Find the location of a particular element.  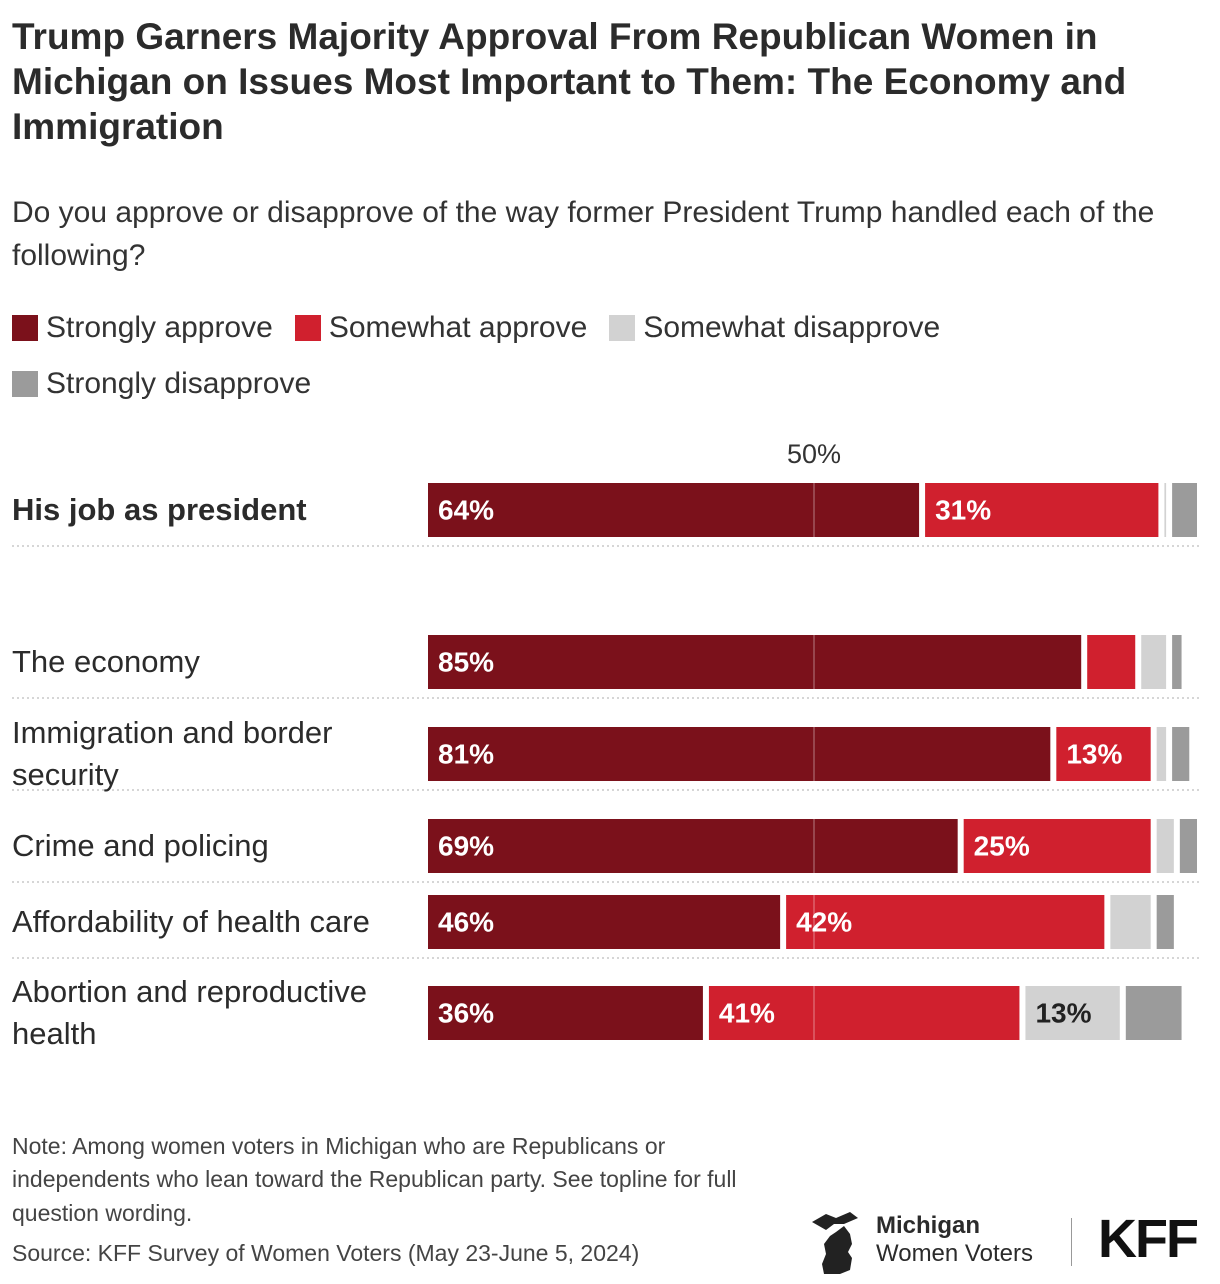

value-label: 69% is located at coordinates (466, 845).